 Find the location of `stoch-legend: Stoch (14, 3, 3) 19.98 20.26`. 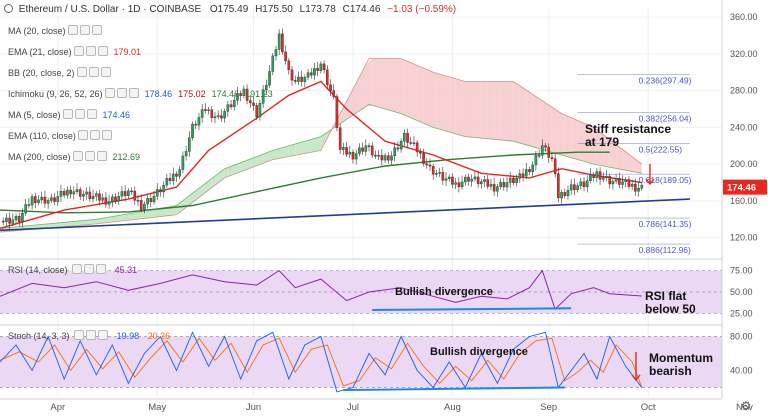

stoch-legend: Stoch (14, 3, 3) 19.98 20.26 is located at coordinates (89, 335).